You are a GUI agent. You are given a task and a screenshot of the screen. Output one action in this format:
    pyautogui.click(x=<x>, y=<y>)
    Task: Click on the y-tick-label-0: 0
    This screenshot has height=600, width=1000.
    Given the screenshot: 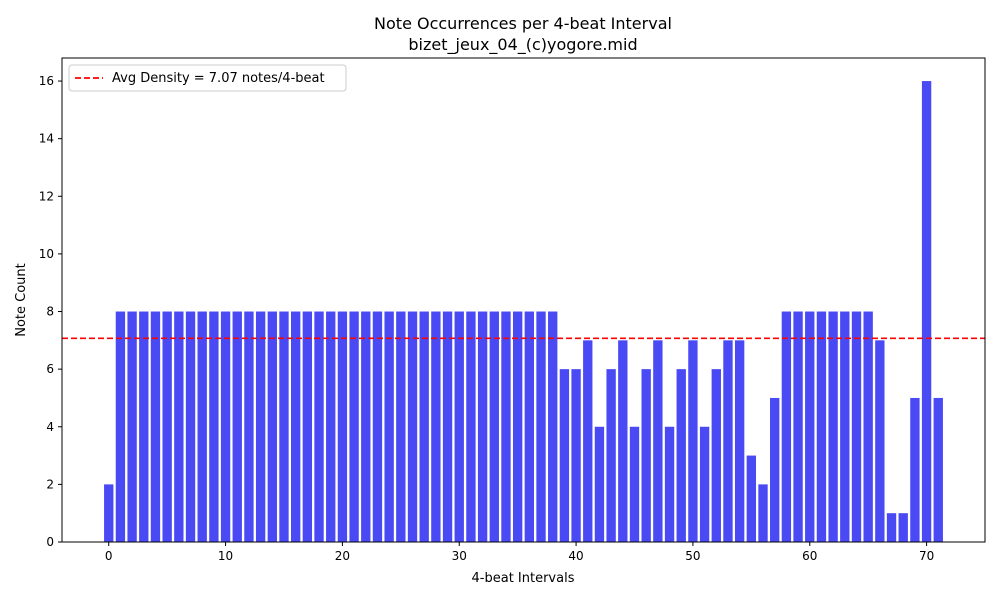 What is the action you would take?
    pyautogui.click(x=50, y=542)
    